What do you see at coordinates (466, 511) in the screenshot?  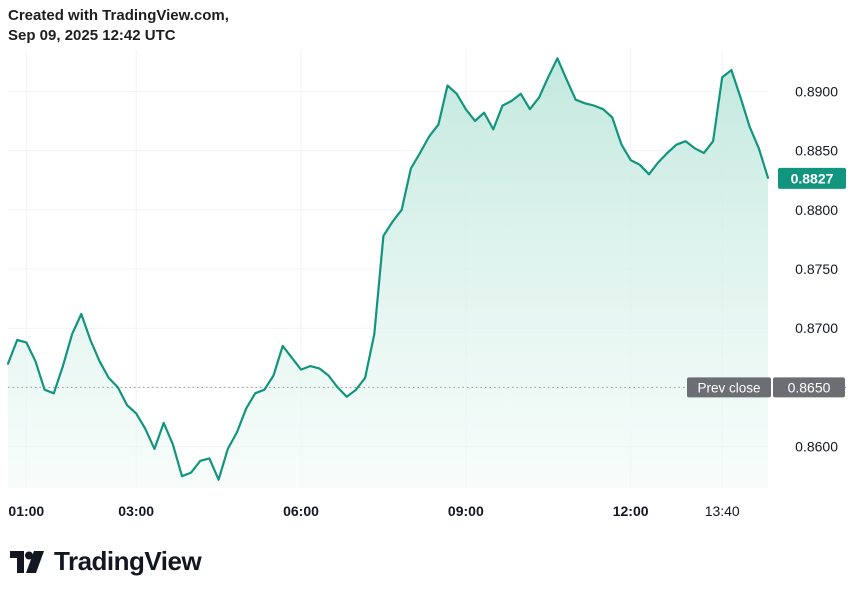 I see `x-tick-label: 09:00` at bounding box center [466, 511].